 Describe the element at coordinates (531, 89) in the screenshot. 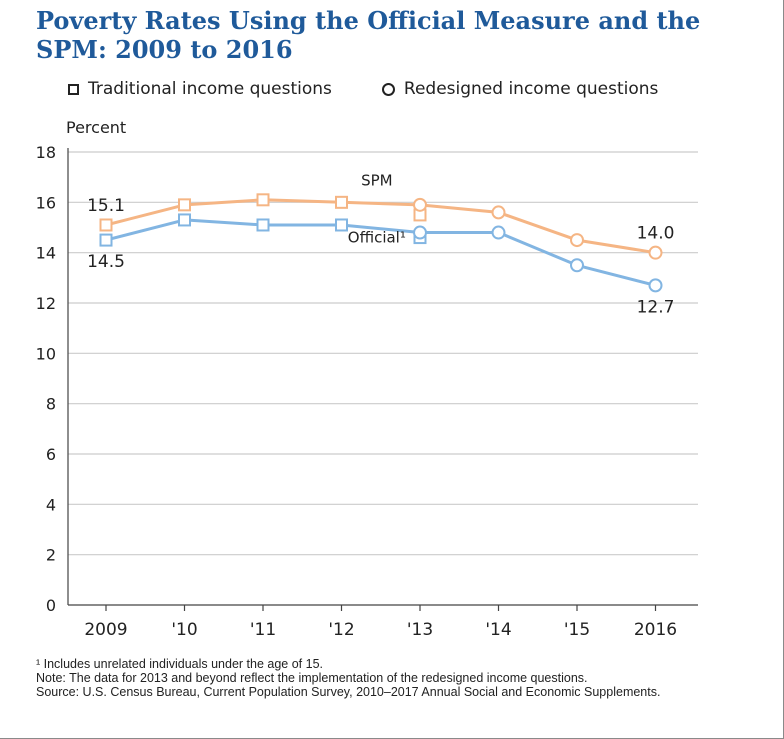

I see `legend-label-redesigned: Redesigned income questions` at that location.